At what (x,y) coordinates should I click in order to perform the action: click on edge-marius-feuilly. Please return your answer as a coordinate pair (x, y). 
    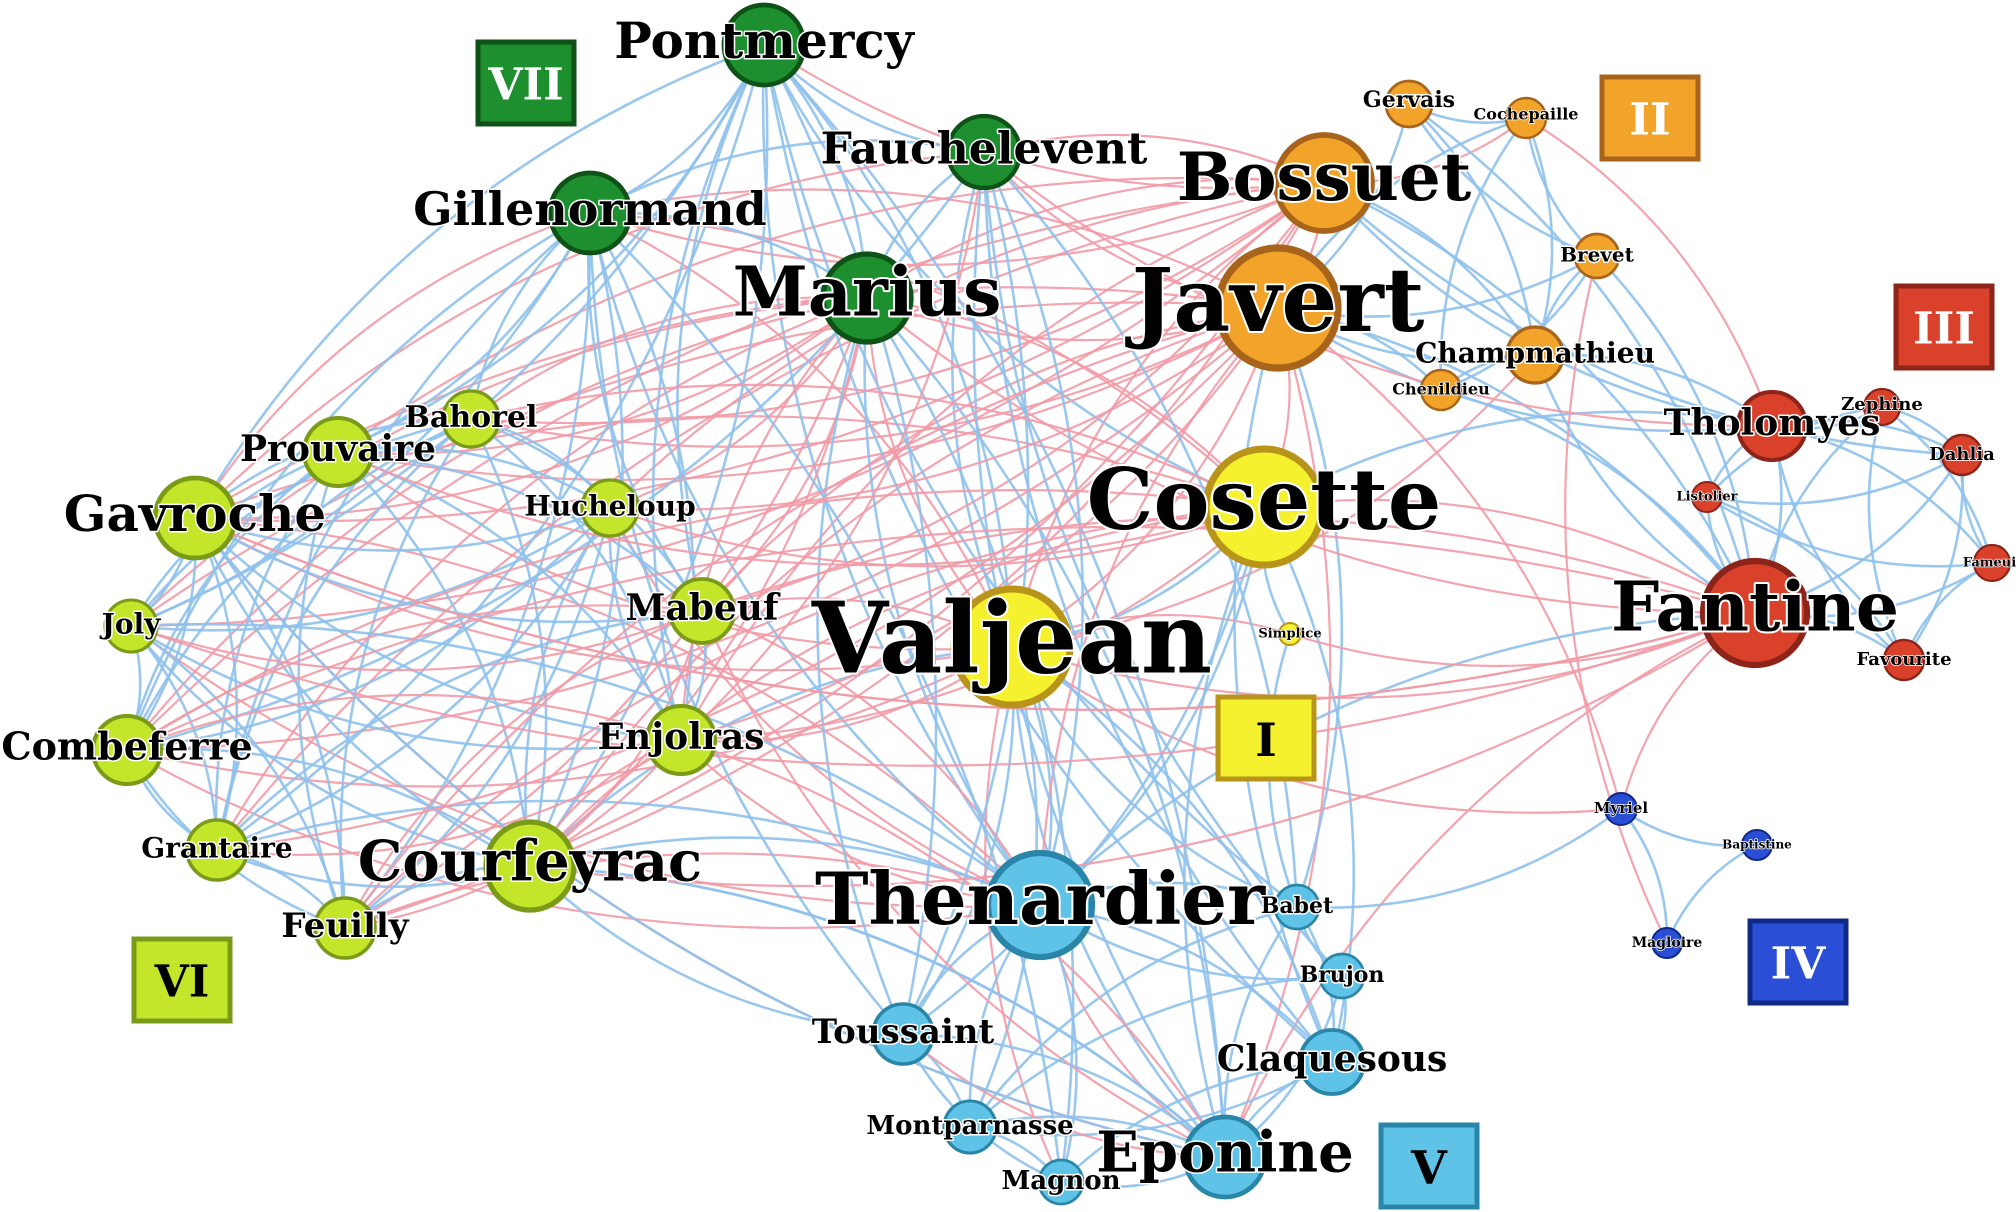
    Looking at the image, I should click on (606, 613).